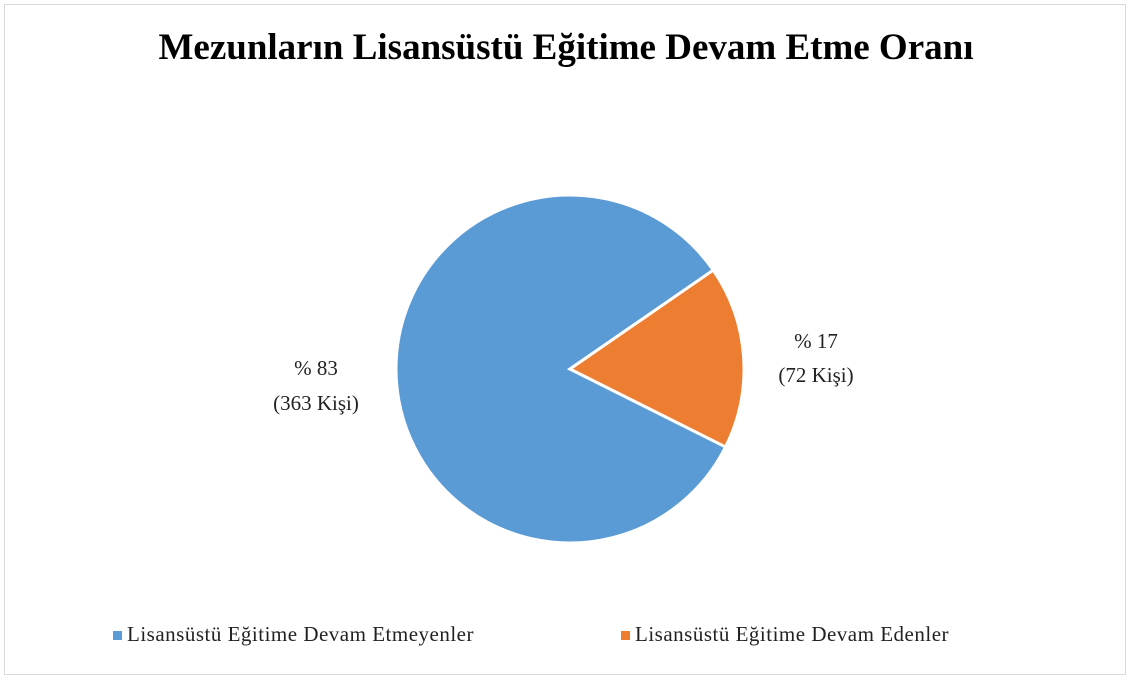  Describe the element at coordinates (316, 403) in the screenshot. I see `count-label: (363 Kişi)` at that location.